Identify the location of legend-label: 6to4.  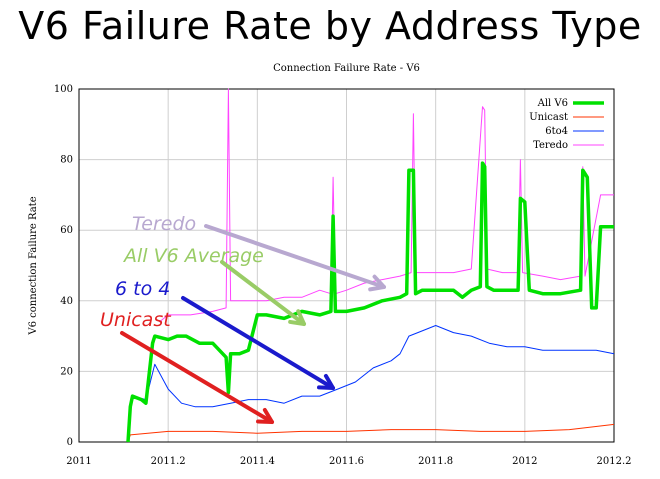
(556, 131).